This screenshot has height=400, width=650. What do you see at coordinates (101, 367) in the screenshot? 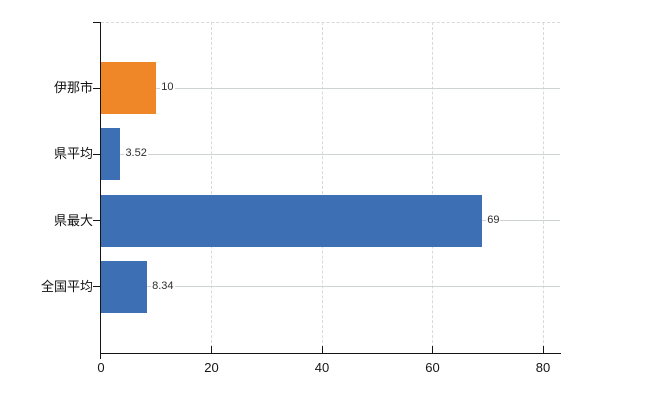
I see `x-tick-label: 0` at bounding box center [101, 367].